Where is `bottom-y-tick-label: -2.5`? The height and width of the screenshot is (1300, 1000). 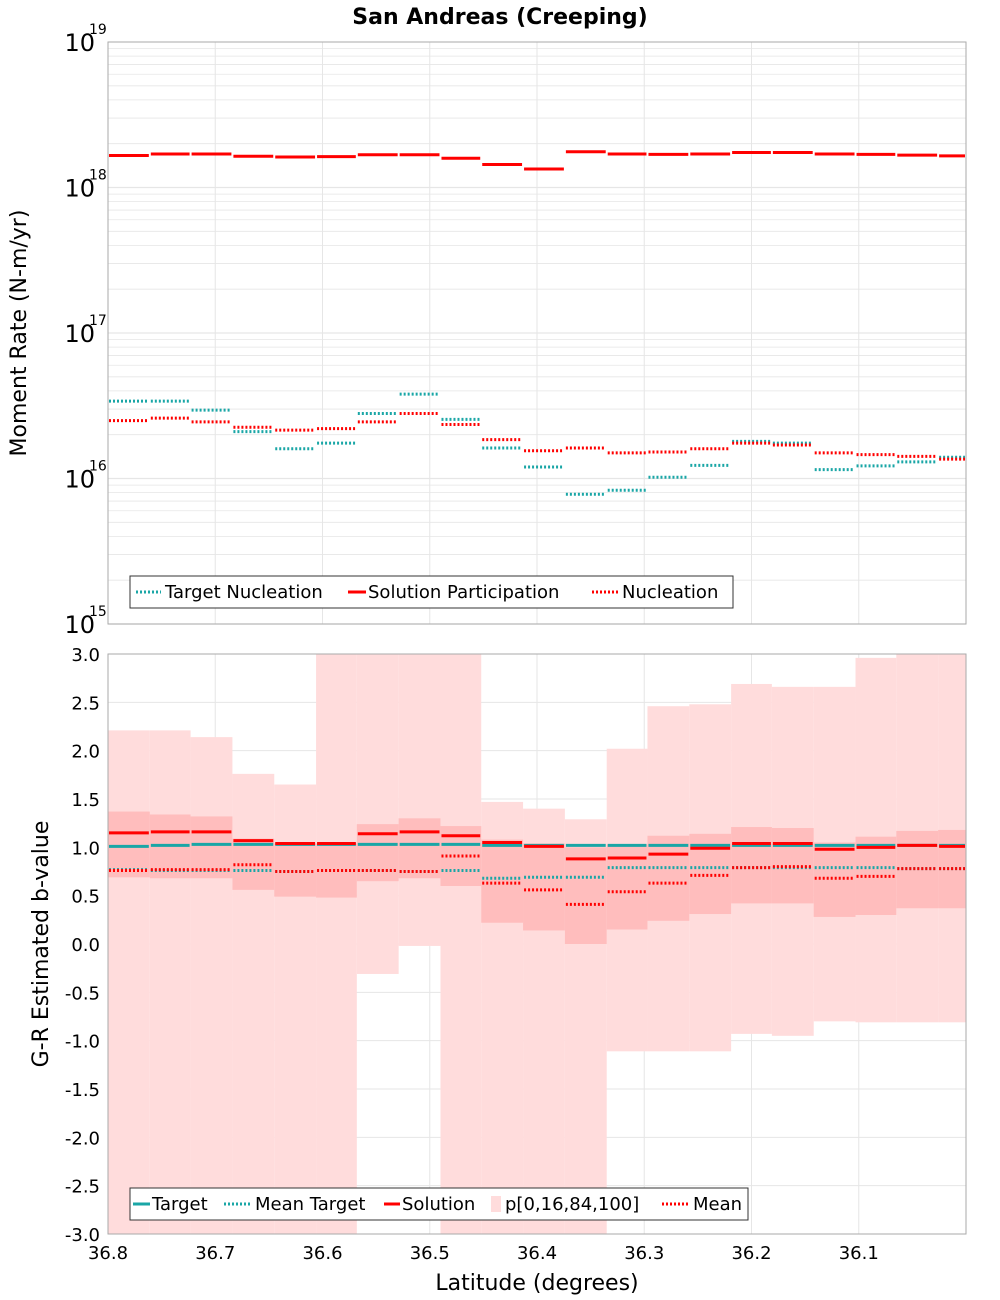 bottom-y-tick-label: -2.5 is located at coordinates (82, 1187).